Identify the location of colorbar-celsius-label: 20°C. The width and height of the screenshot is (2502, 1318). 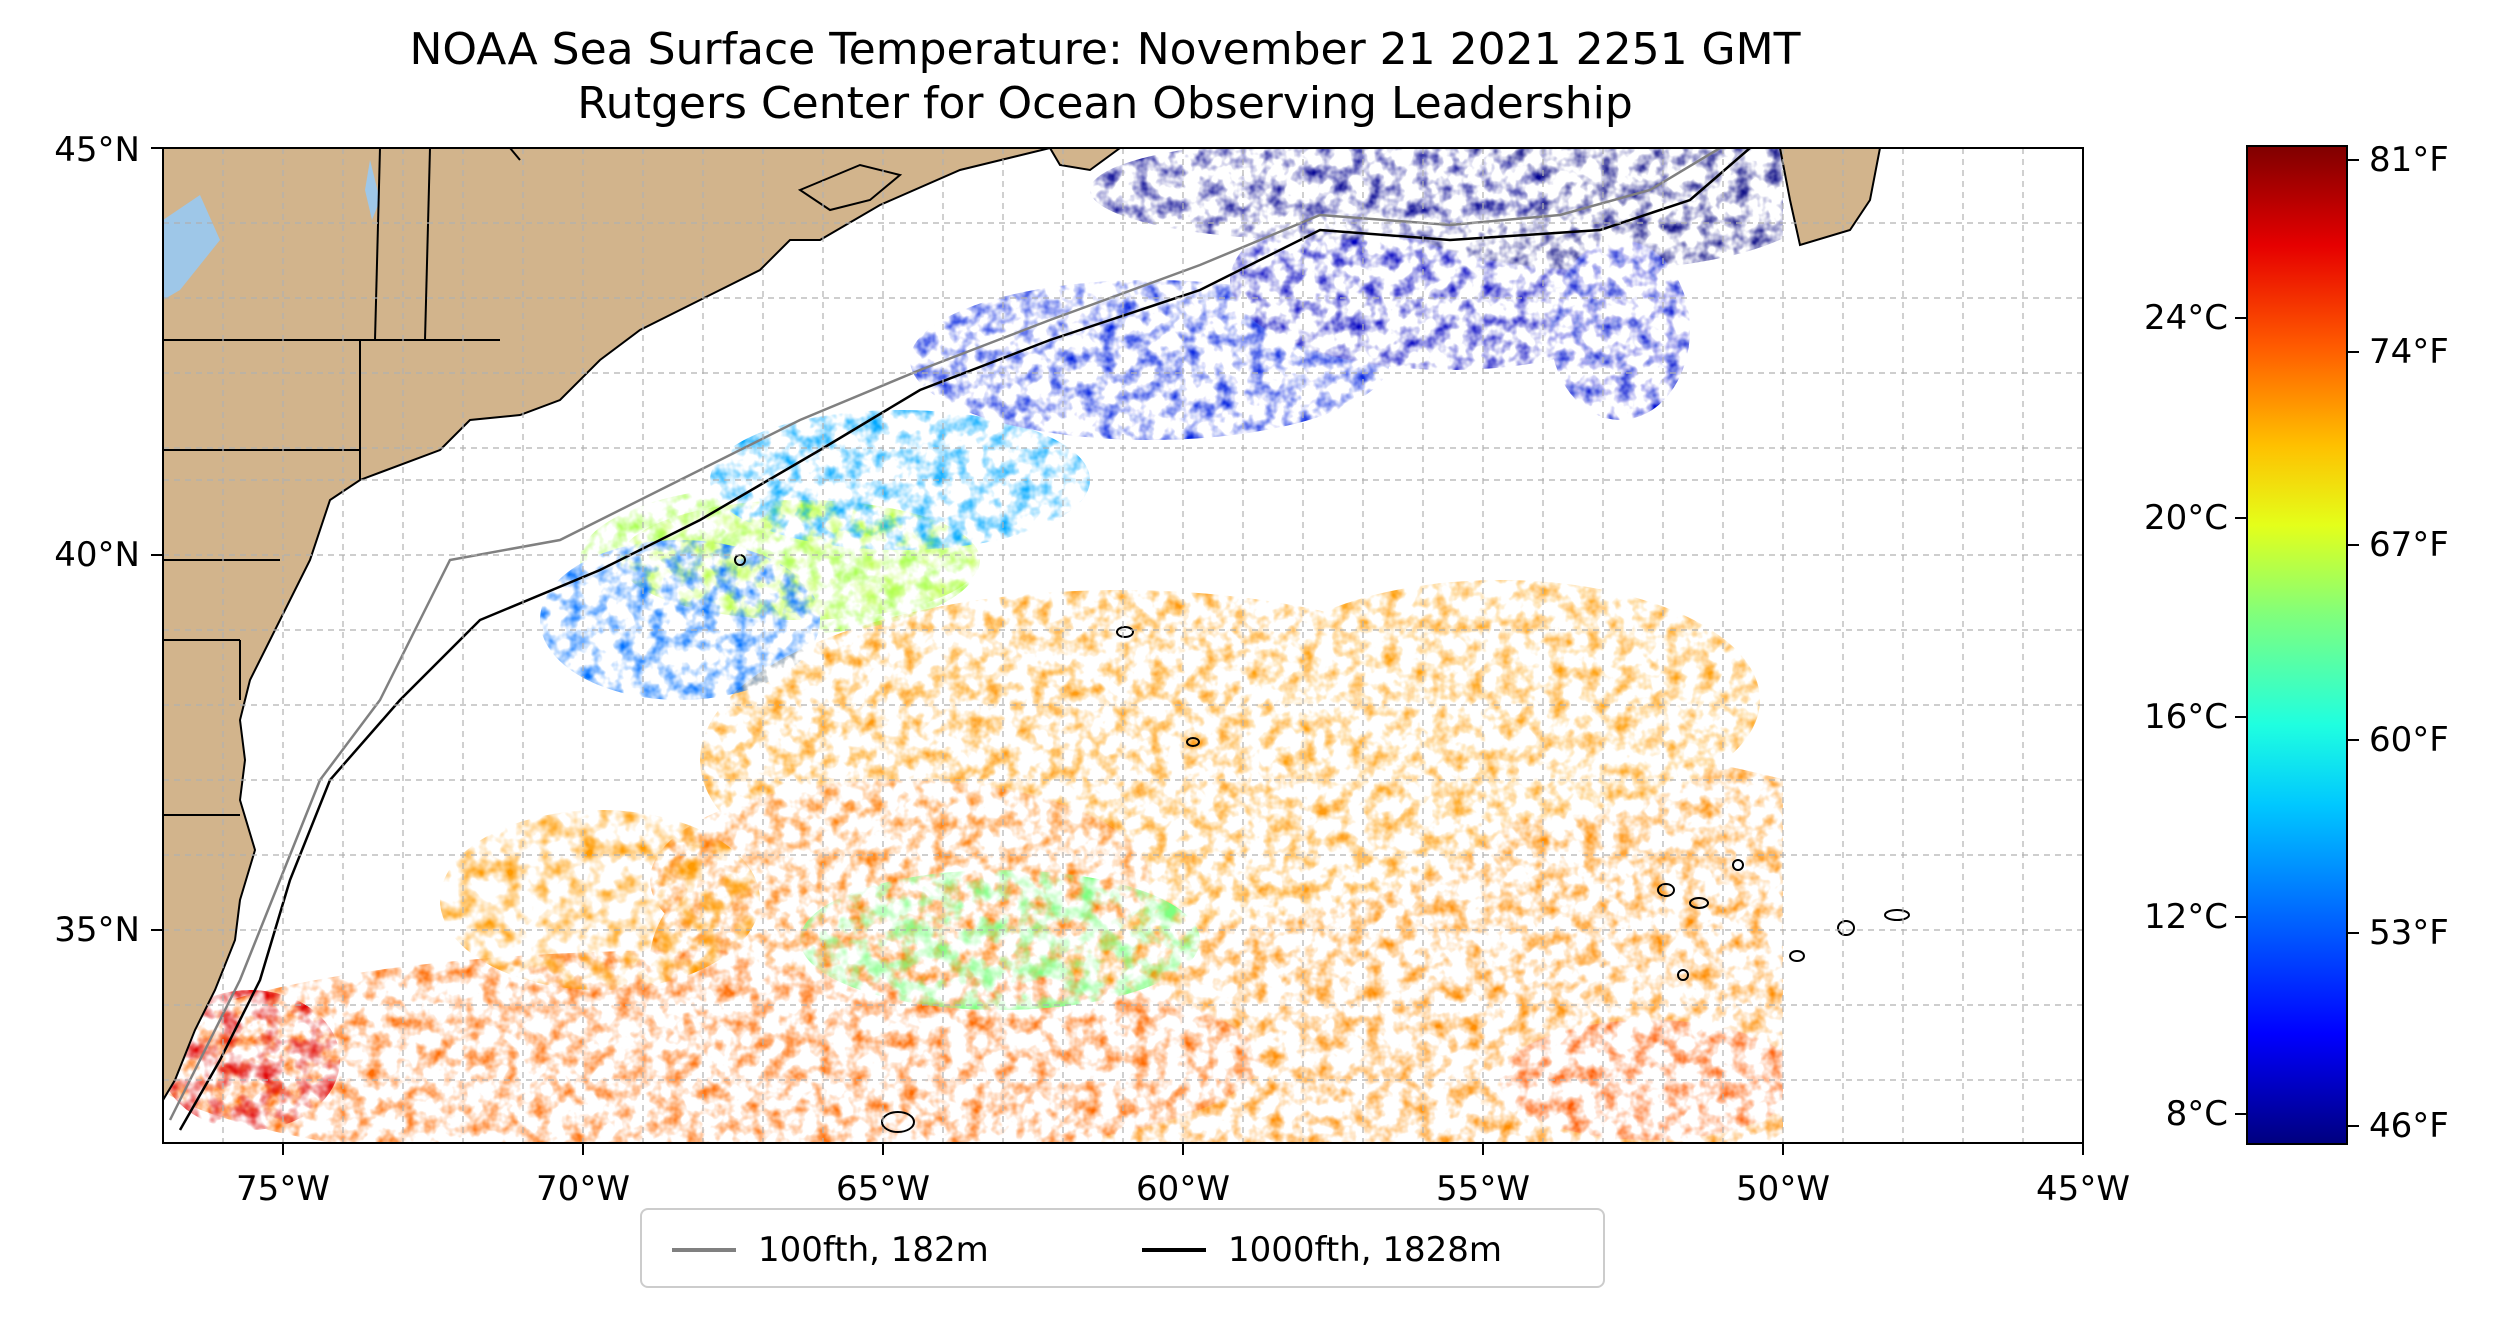
(2185, 518).